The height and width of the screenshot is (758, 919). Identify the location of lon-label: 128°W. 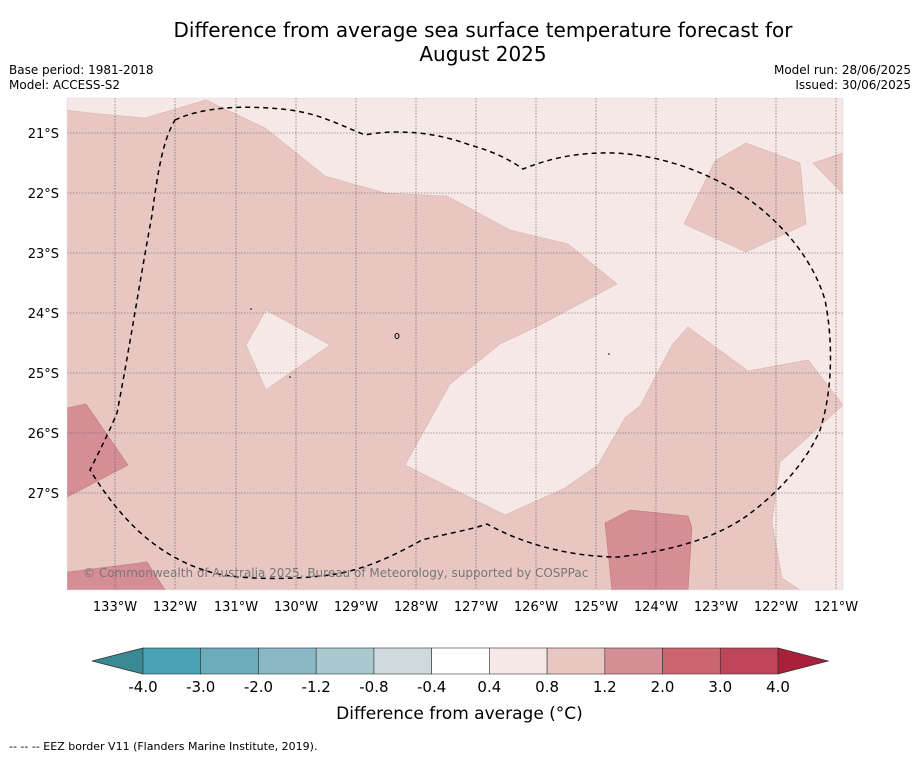
(416, 607).